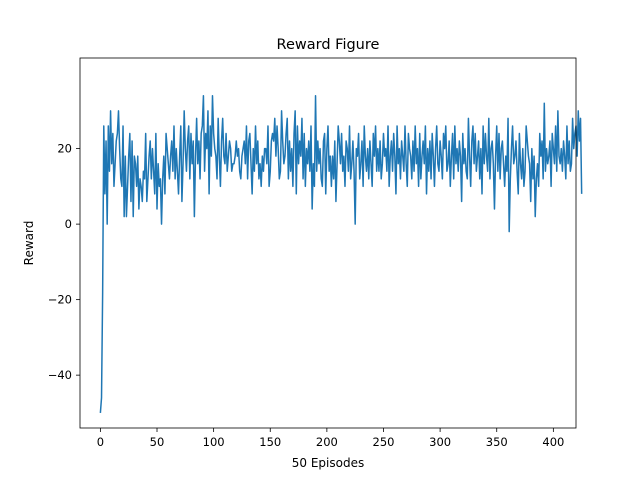 This screenshot has height=480, width=640. What do you see at coordinates (68, 224) in the screenshot?
I see `y-tick-label: 0` at bounding box center [68, 224].